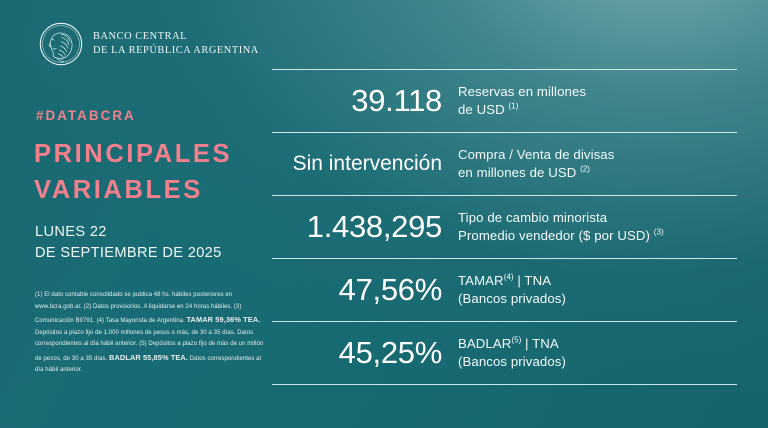 The height and width of the screenshot is (428, 768). What do you see at coordinates (597, 100) in the screenshot?
I see `variable-label: Reservas en millones de USD (1)` at bounding box center [597, 100].